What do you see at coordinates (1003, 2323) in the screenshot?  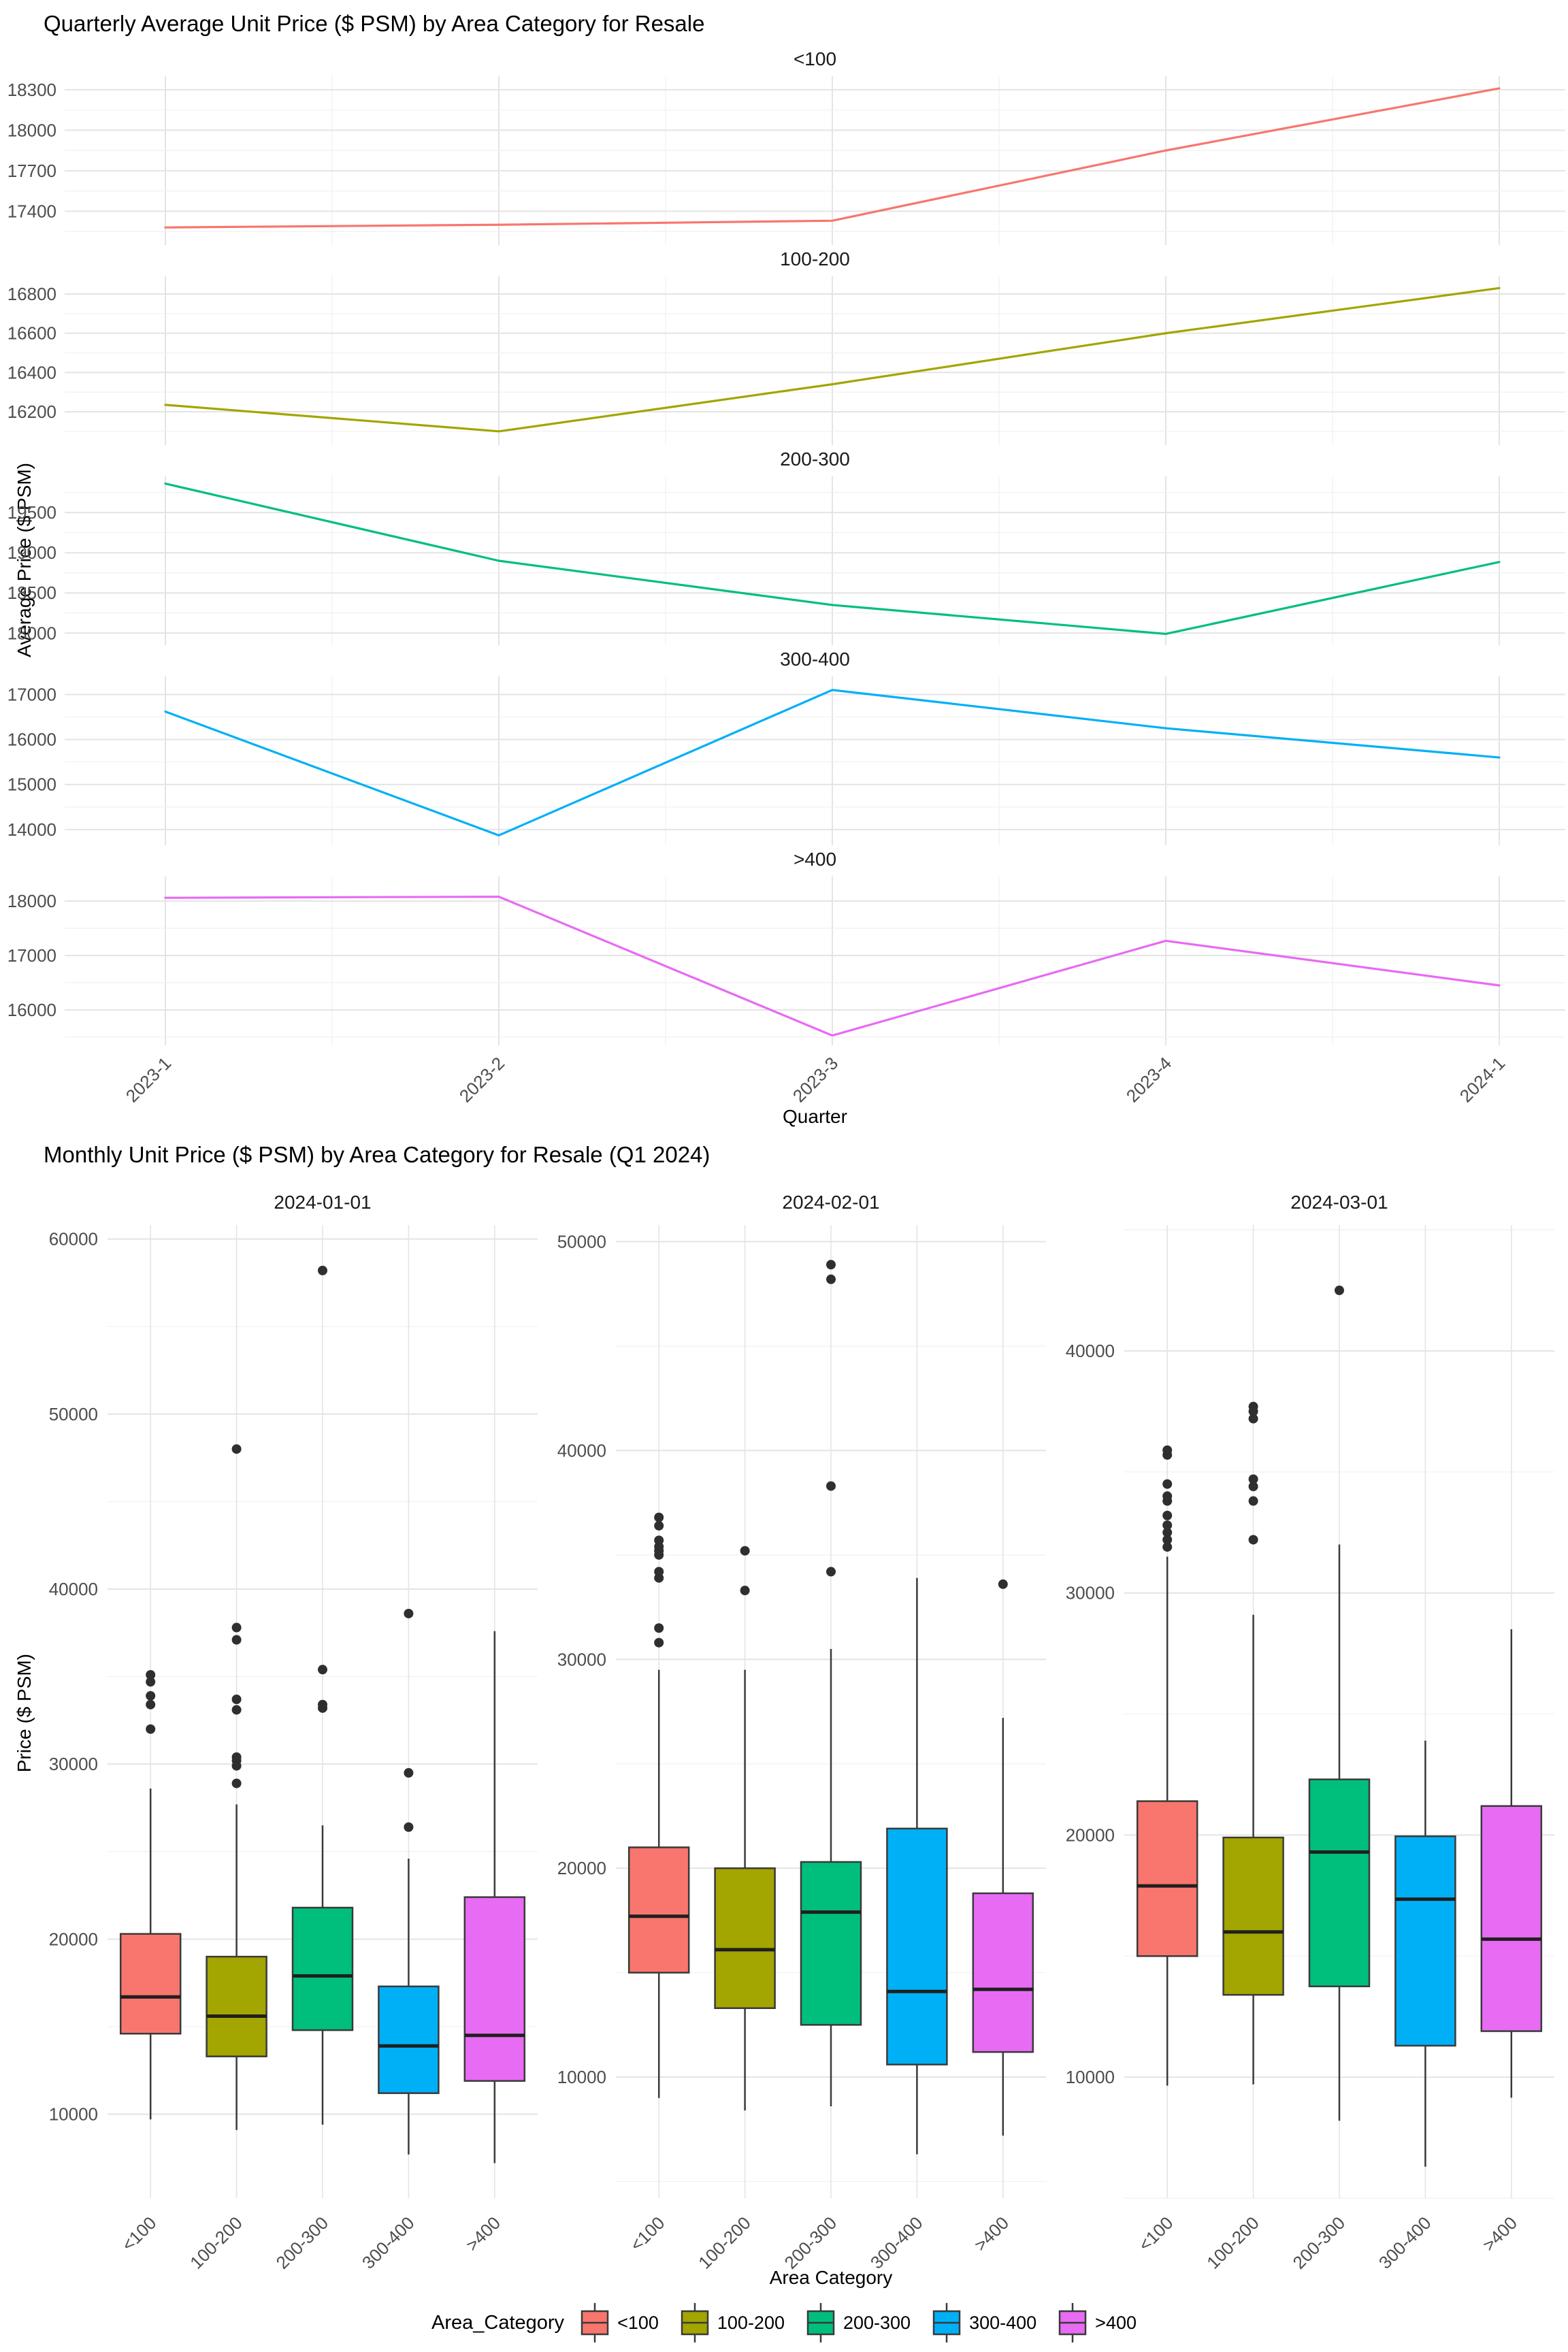 I see `legend-label: 300-400` at bounding box center [1003, 2323].